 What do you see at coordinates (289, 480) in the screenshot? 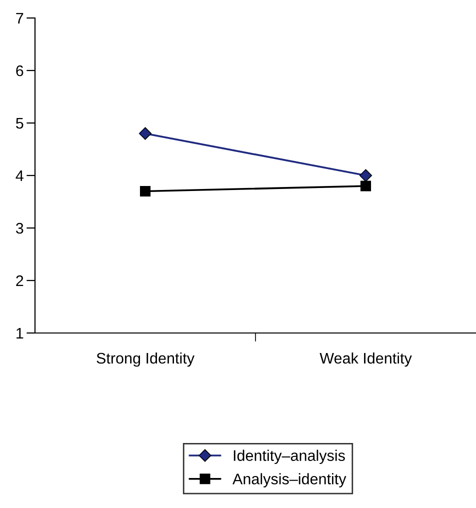
I see `legend-label: Analysis–identity` at bounding box center [289, 480].